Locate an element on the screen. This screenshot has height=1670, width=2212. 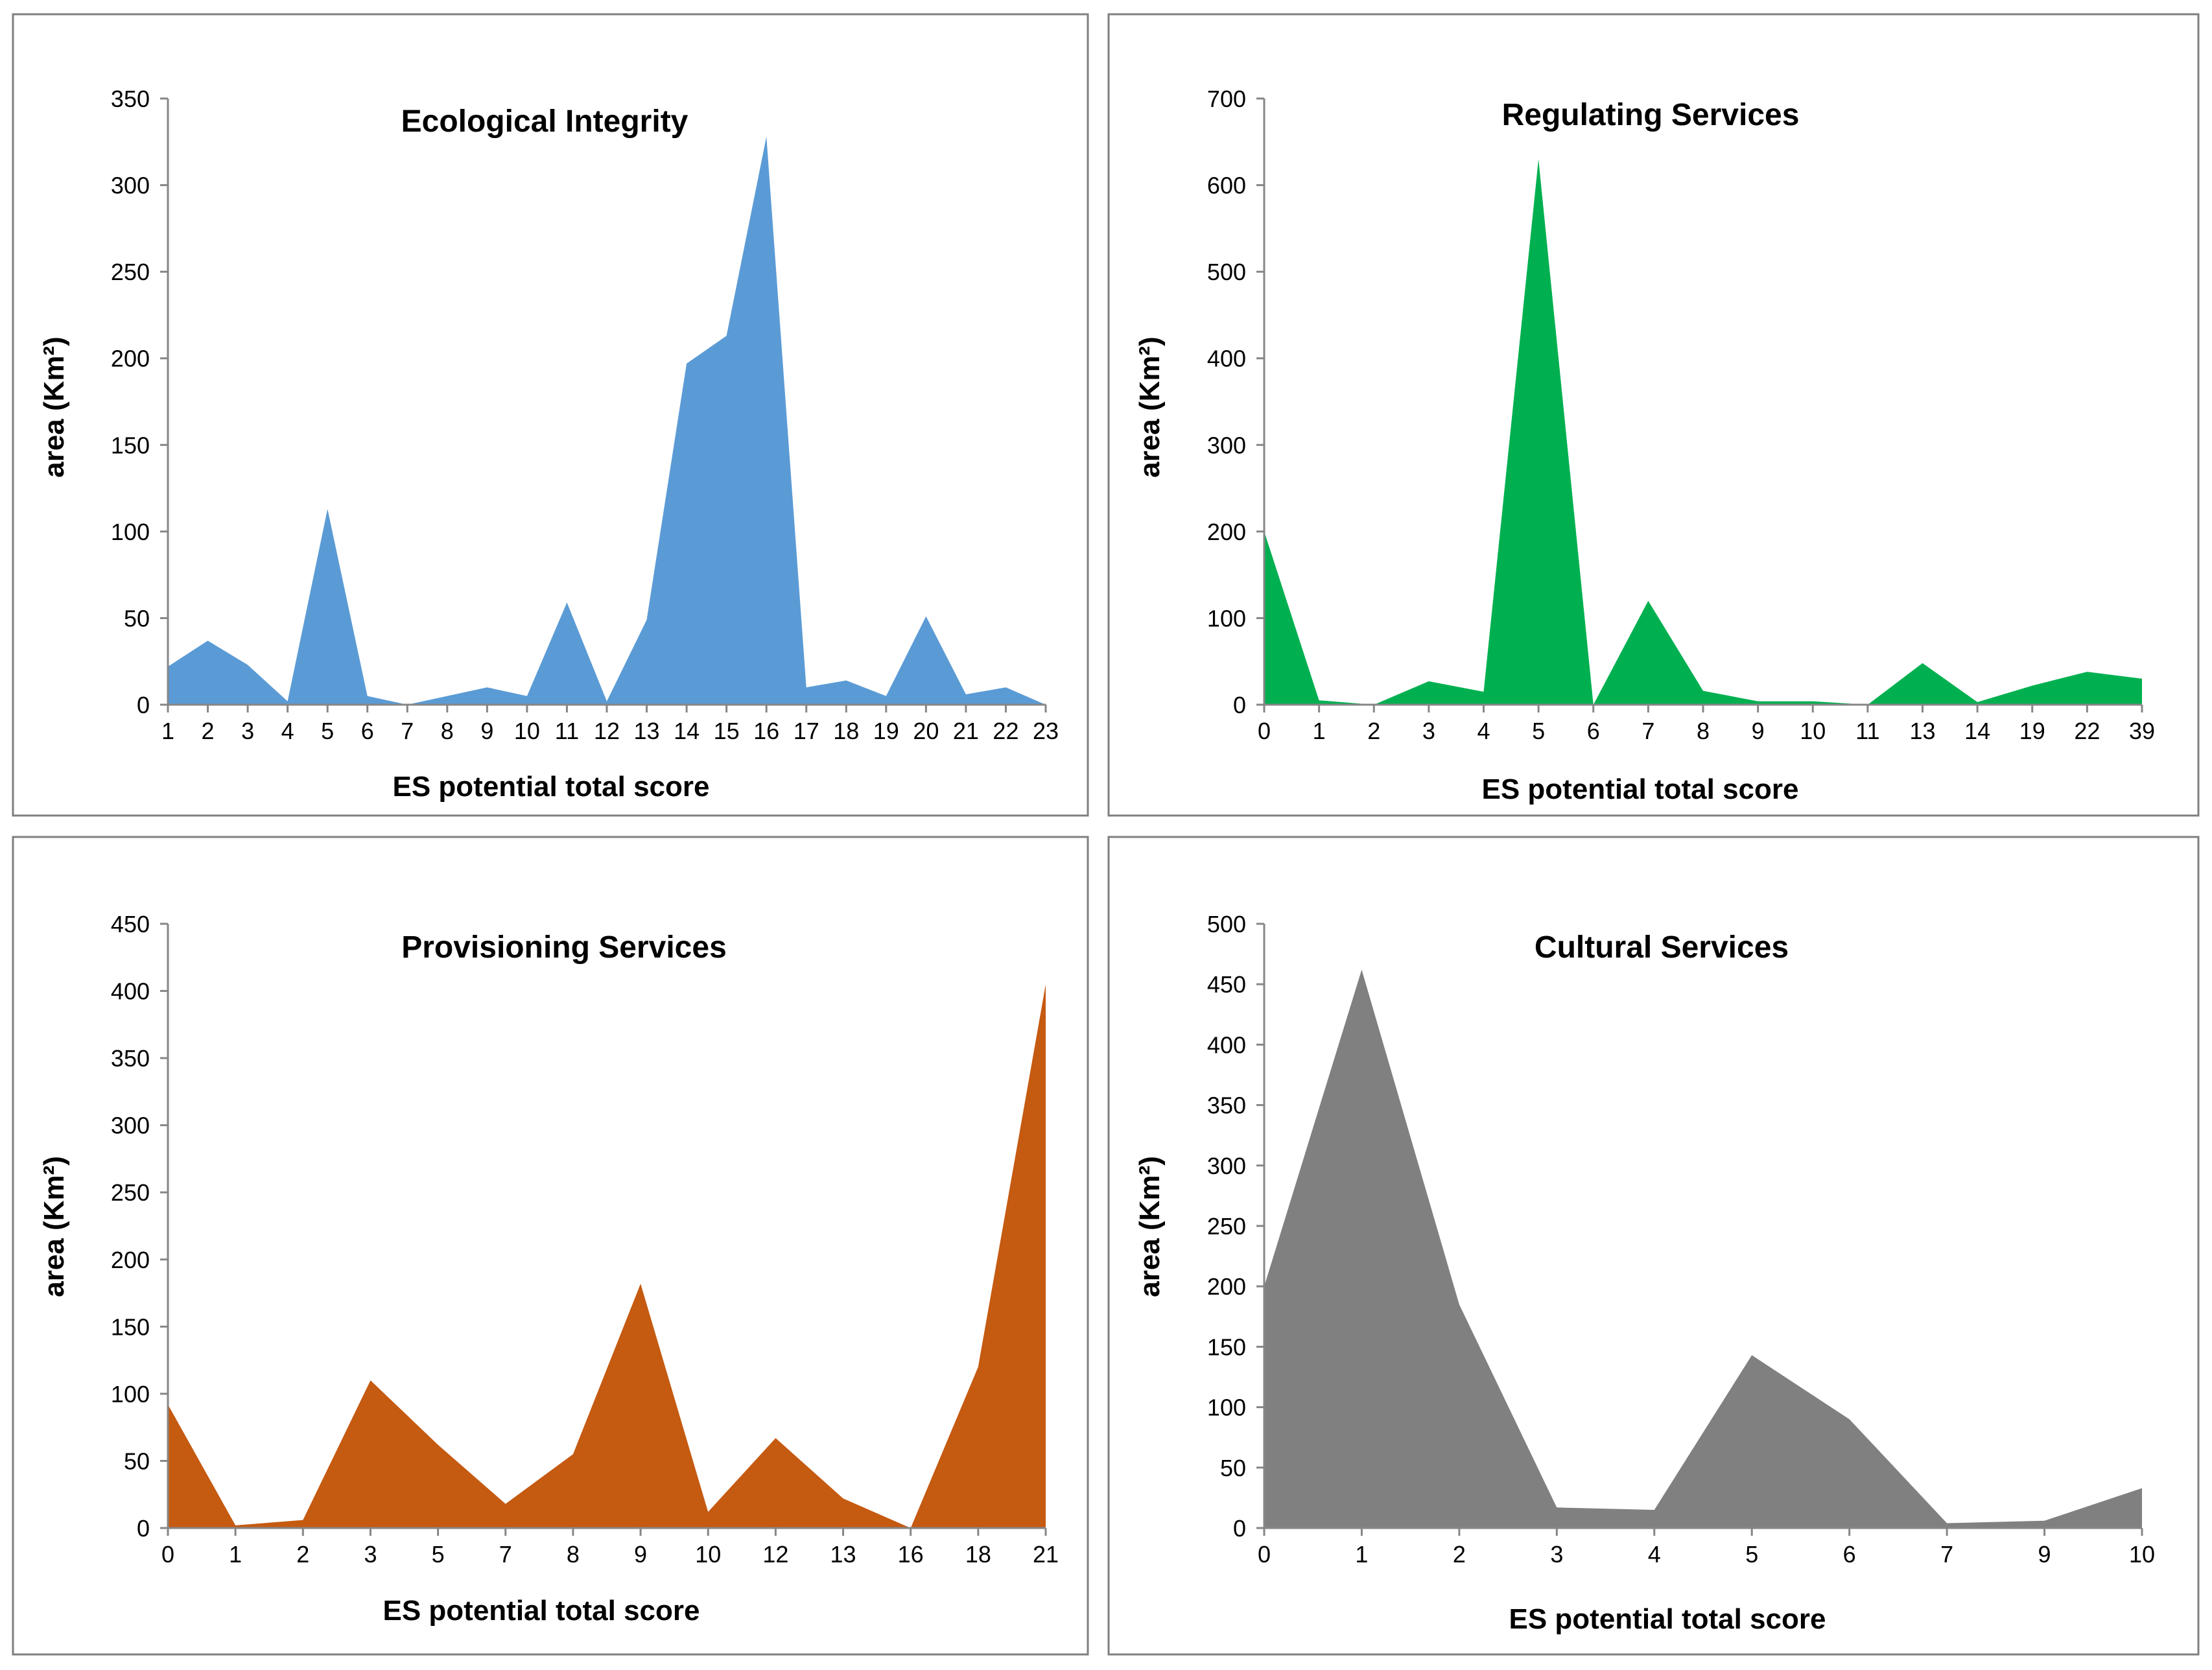
x-tick-label: 8 is located at coordinates (1703, 731).